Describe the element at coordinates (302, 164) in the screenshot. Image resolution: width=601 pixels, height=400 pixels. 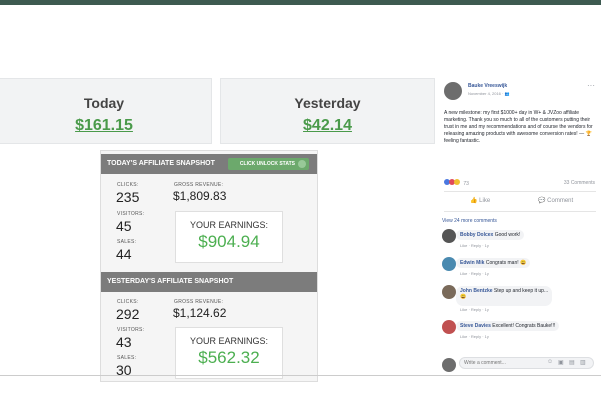
I see `arrow-circle-icon` at that location.